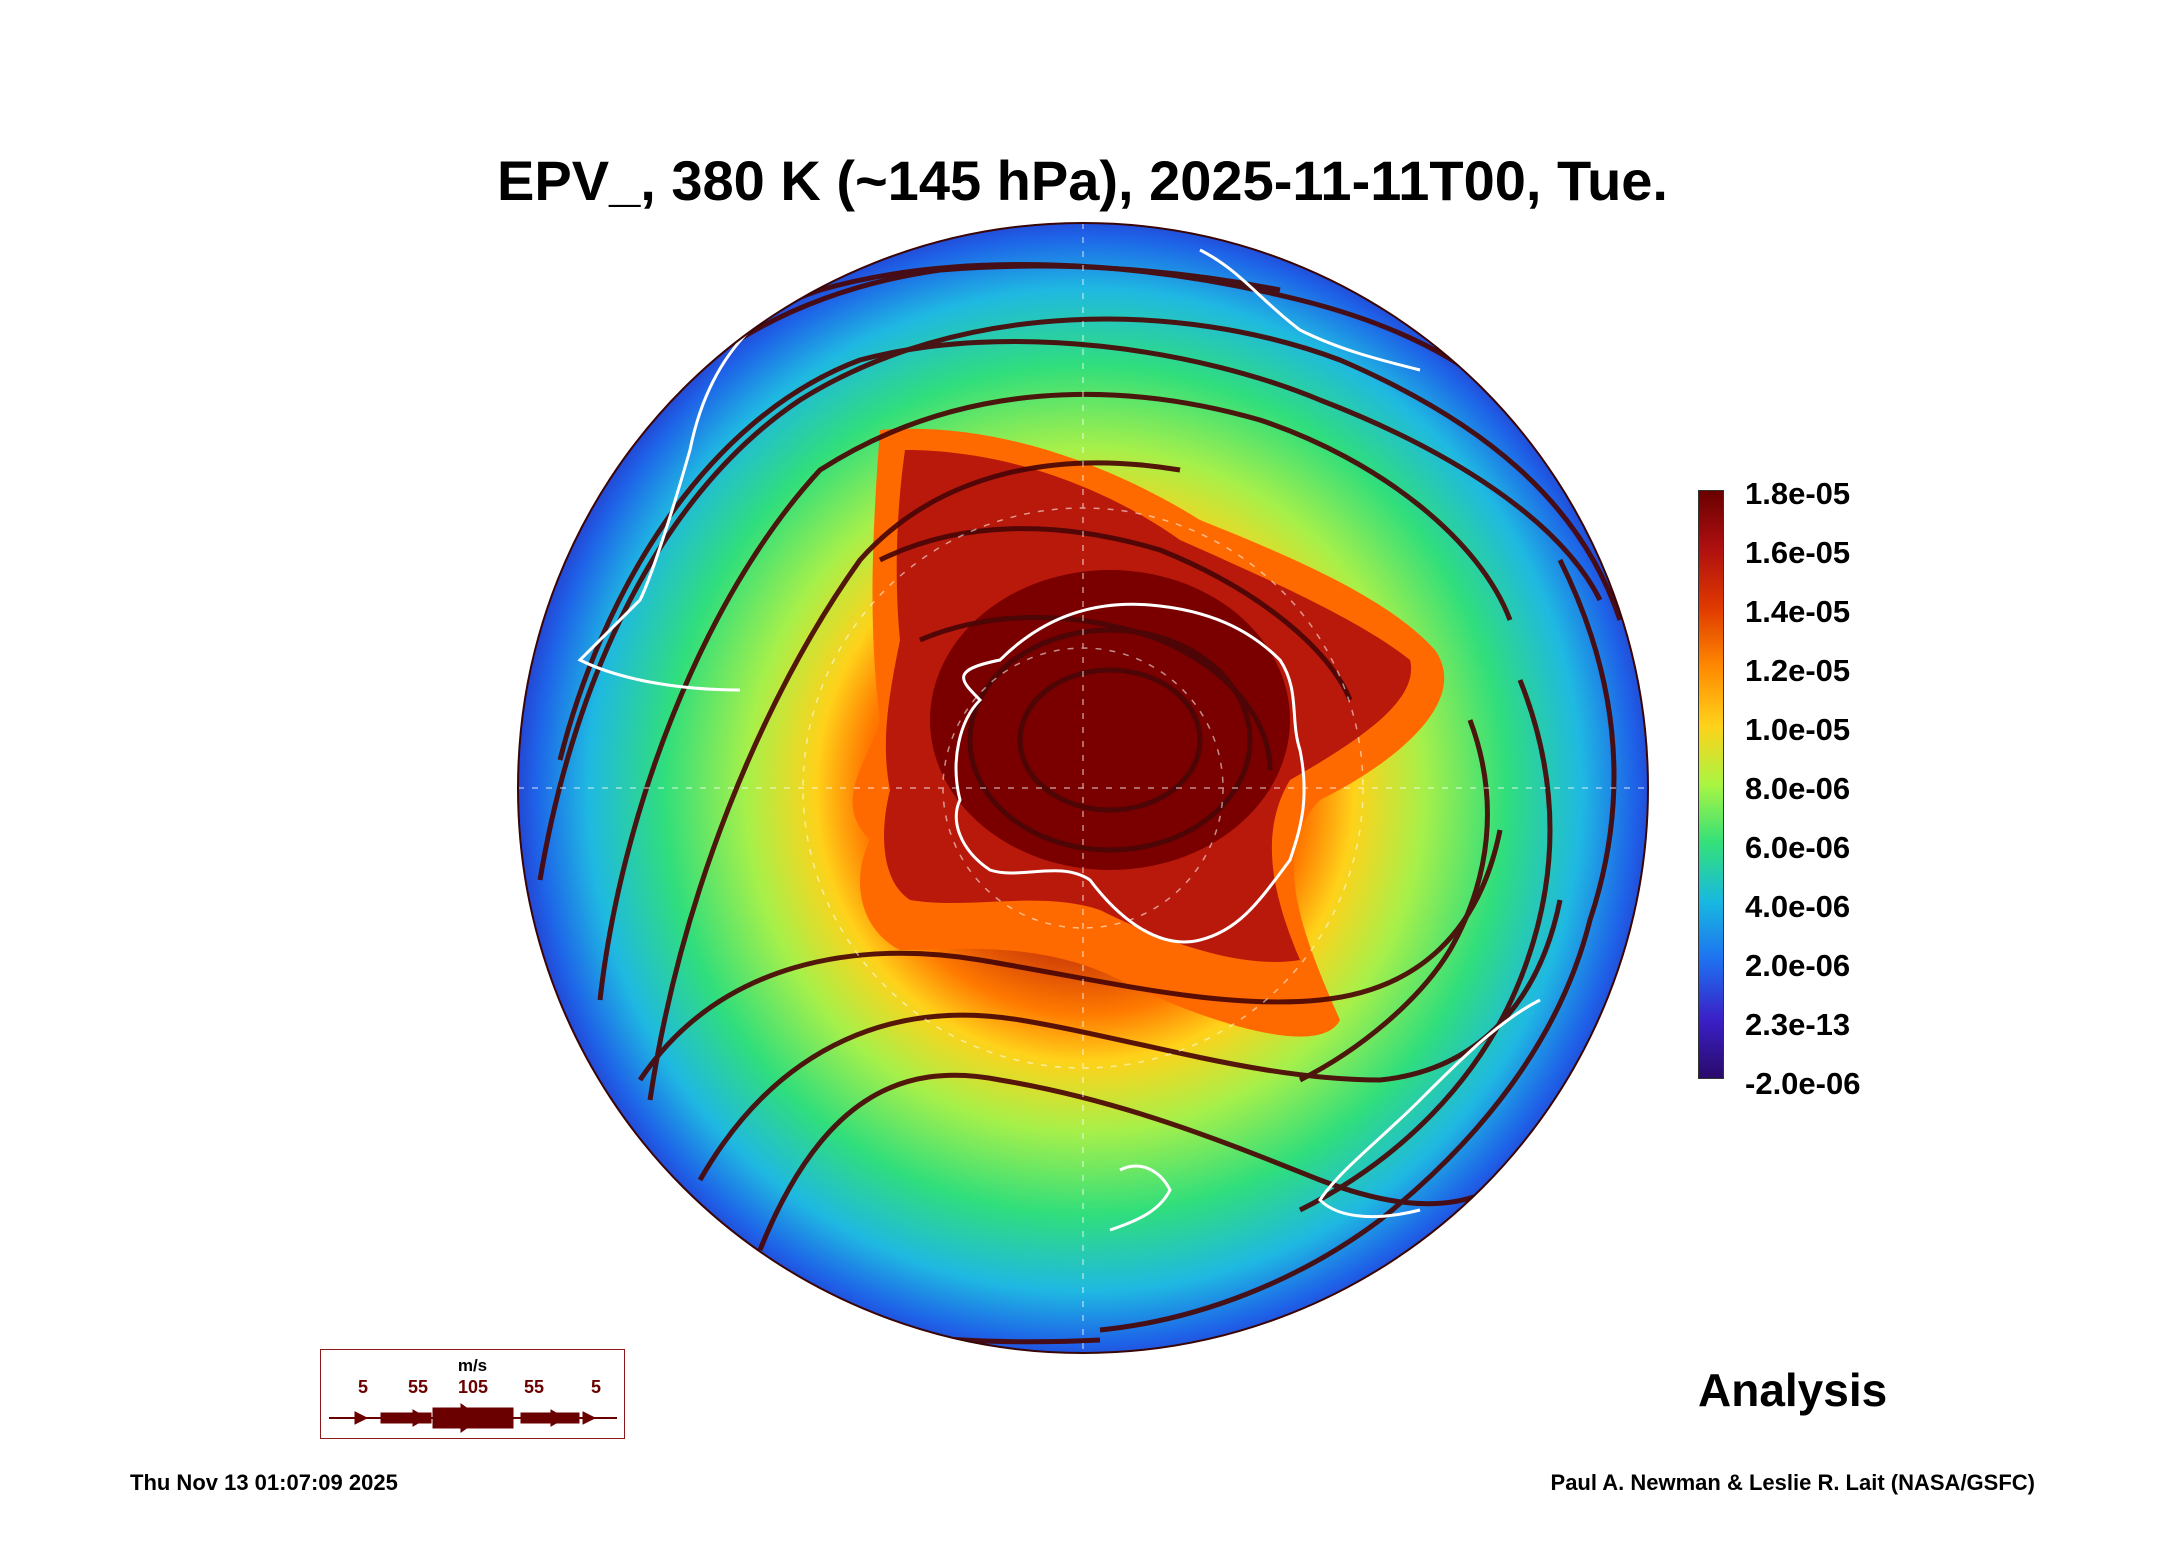 Image resolution: width=2165 pixels, height=1561 pixels. Describe the element at coordinates (1798, 1024) in the screenshot. I see `colorbar-tick-label: 2.3e-13` at that location.